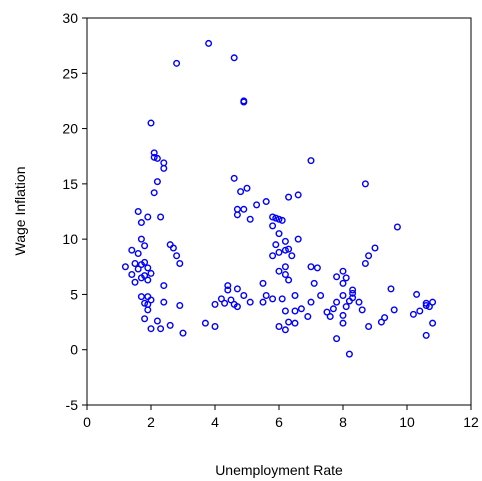 The height and width of the screenshot is (481, 482). I want to click on y-tick-label: 30, so click(70, 18).